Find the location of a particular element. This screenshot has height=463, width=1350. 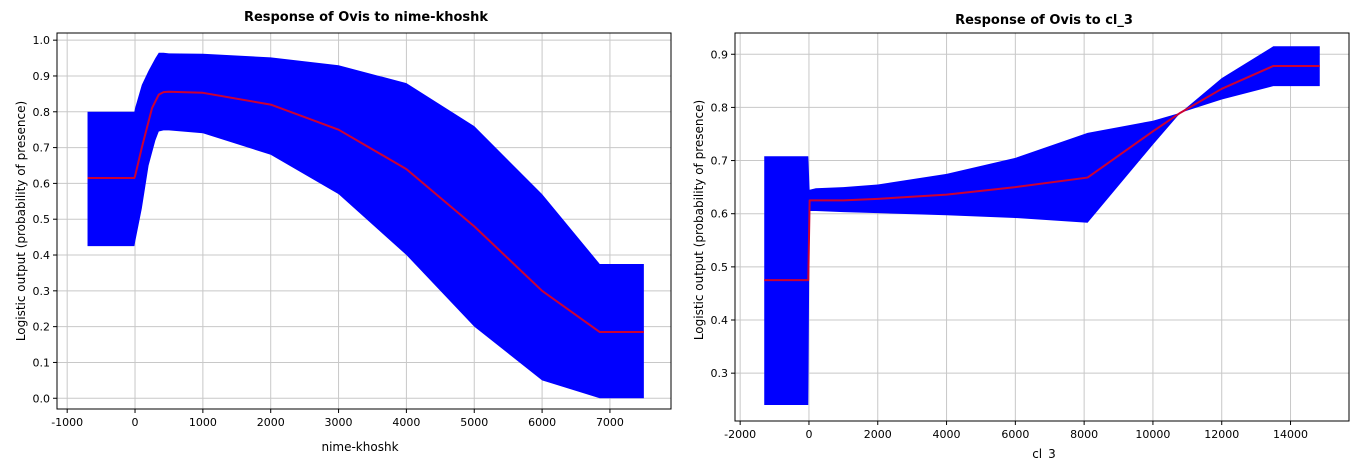

y-tick-label-5: 0.5 is located at coordinates (42, 219).